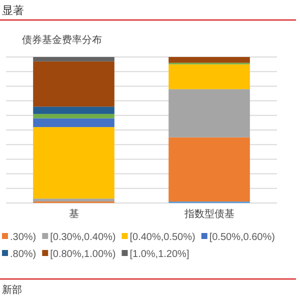 This screenshot has height=300, width=300. Describe the element at coordinates (62, 40) in the screenshot. I see `title: 债券基金费率分布` at that location.